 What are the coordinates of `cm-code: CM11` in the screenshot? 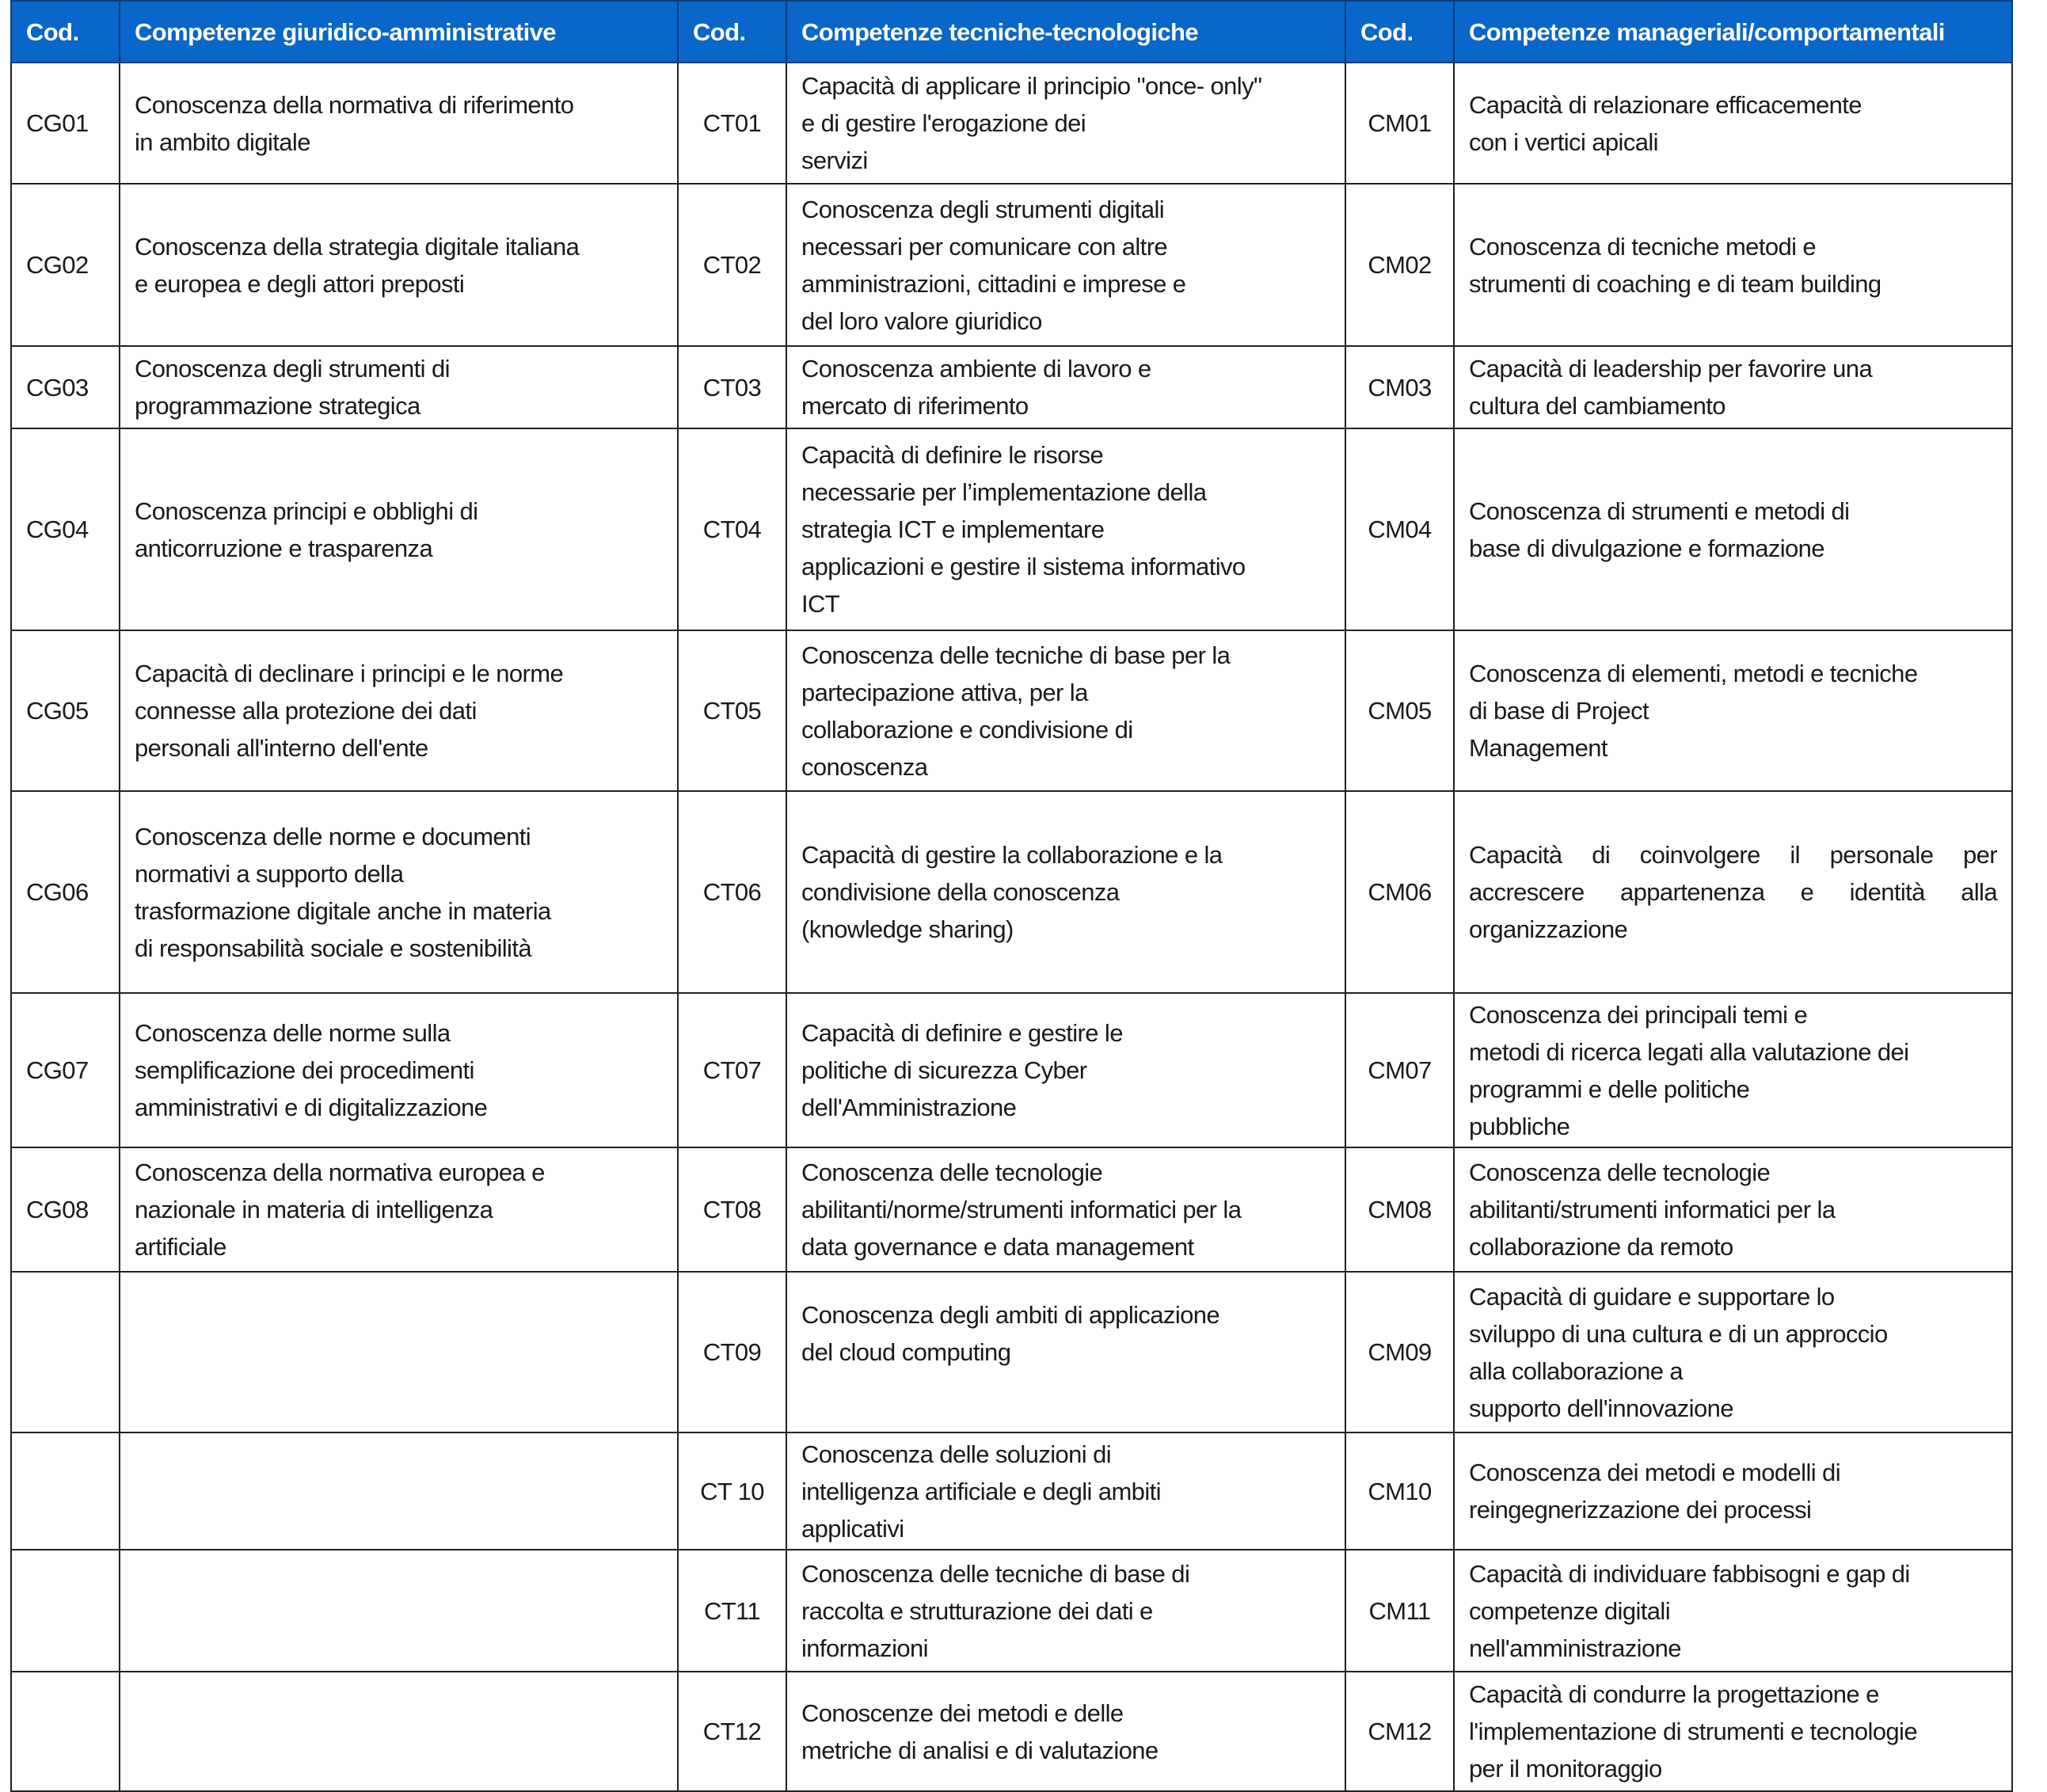 It's located at (1400, 1610).